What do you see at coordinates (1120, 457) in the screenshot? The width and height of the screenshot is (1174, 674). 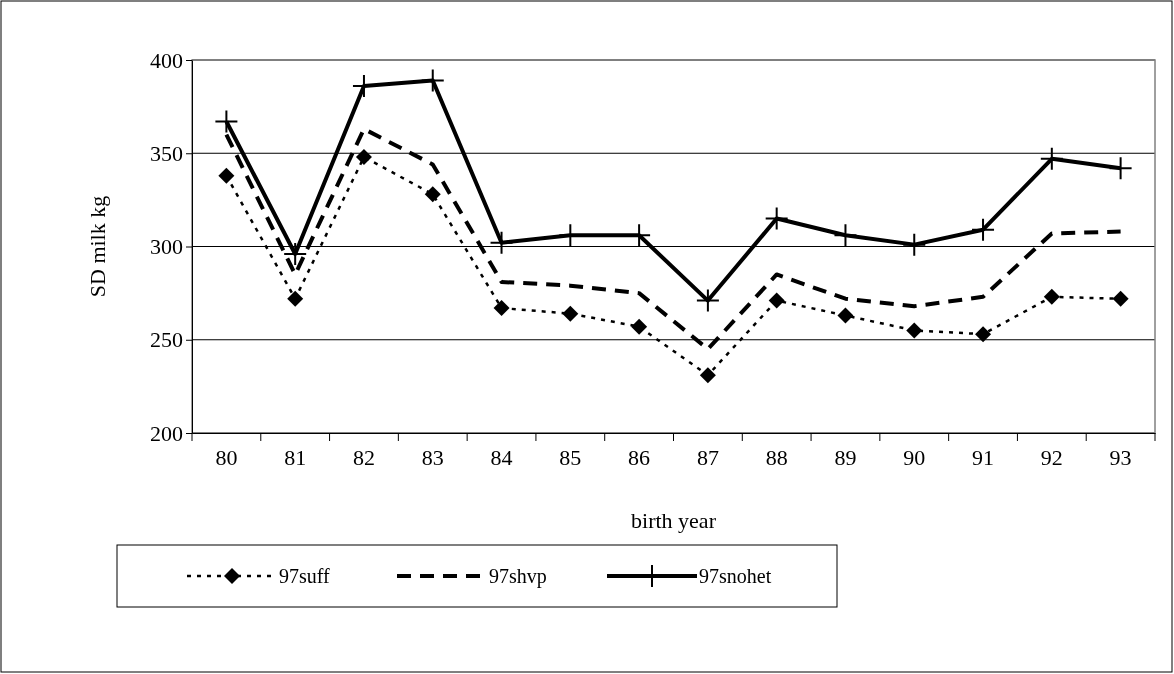 I see `x-tick-label: 93` at bounding box center [1120, 457].